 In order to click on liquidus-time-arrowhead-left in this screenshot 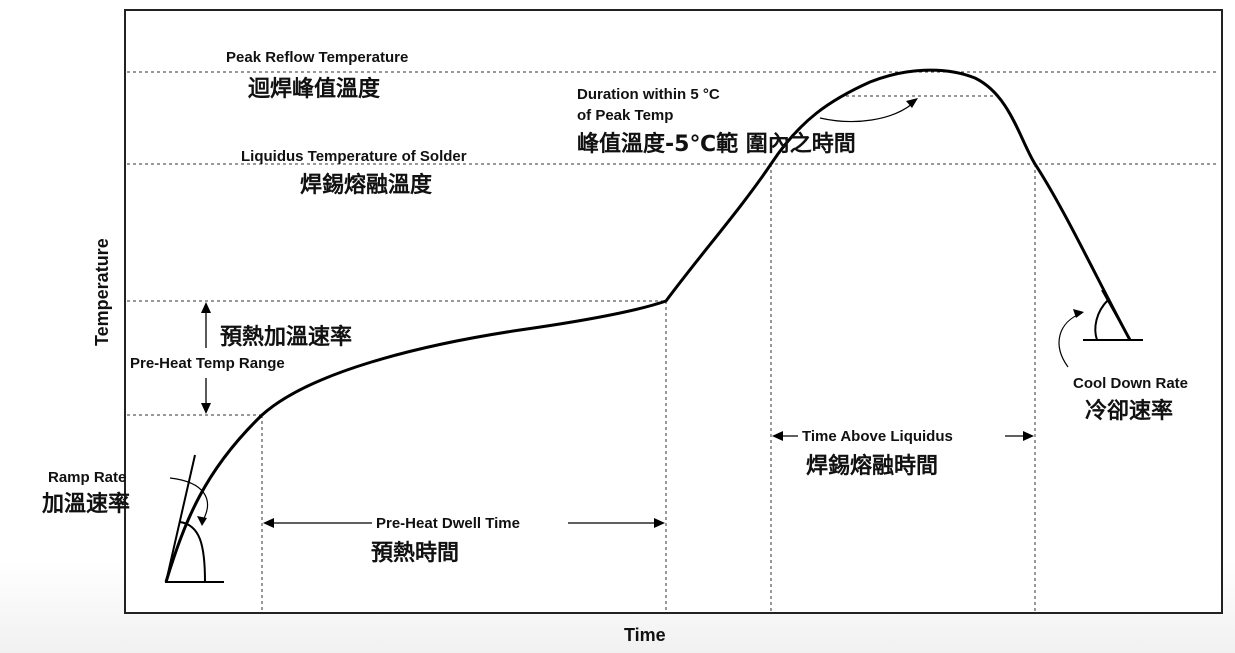, I will do `click(777, 436)`.